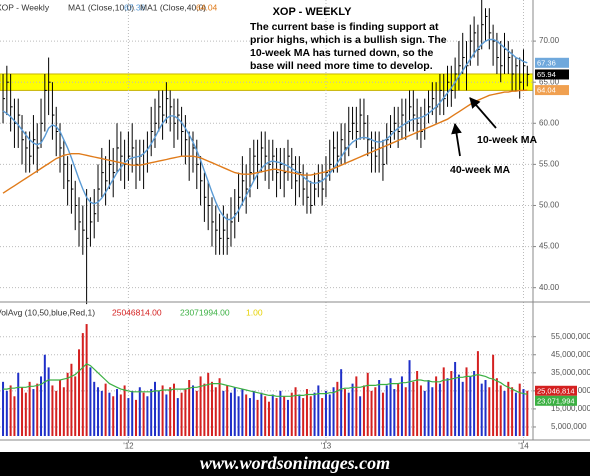  Describe the element at coordinates (205, 312) in the screenshot. I see `legend-value: 23071994.00` at that location.